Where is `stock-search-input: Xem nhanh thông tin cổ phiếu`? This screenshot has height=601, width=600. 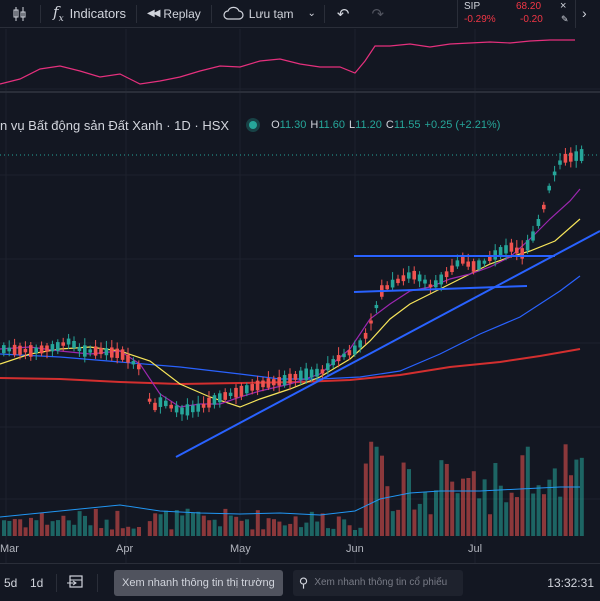
stock-search-input: Xem nhanh thông tin cổ phiếu is located at coordinates (381, 582).